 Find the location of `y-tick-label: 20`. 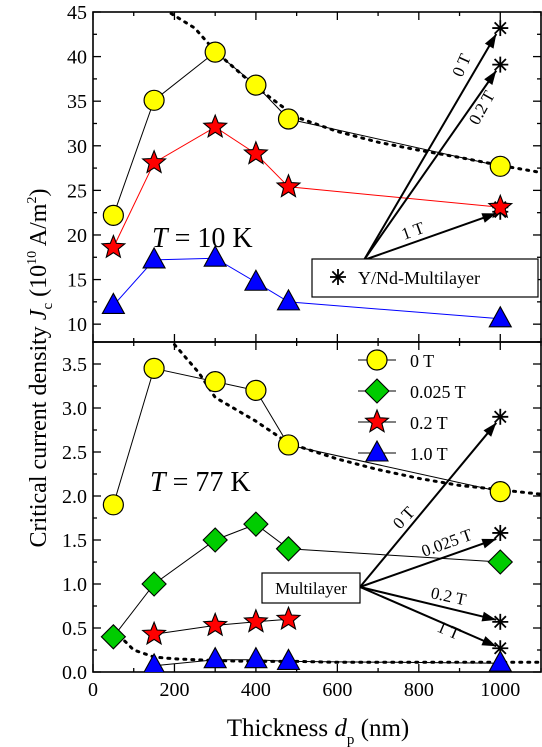

y-tick-label: 20 is located at coordinates (77, 236).